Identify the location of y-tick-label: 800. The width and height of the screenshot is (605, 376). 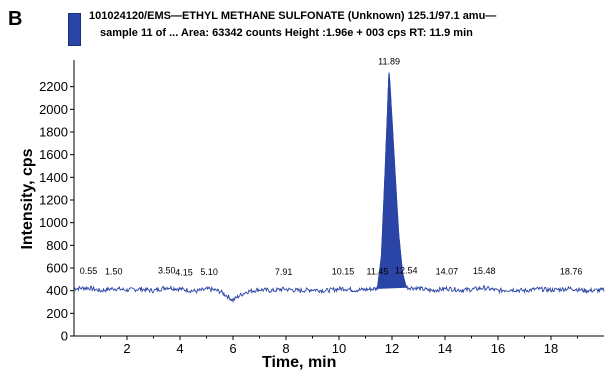
(57, 245).